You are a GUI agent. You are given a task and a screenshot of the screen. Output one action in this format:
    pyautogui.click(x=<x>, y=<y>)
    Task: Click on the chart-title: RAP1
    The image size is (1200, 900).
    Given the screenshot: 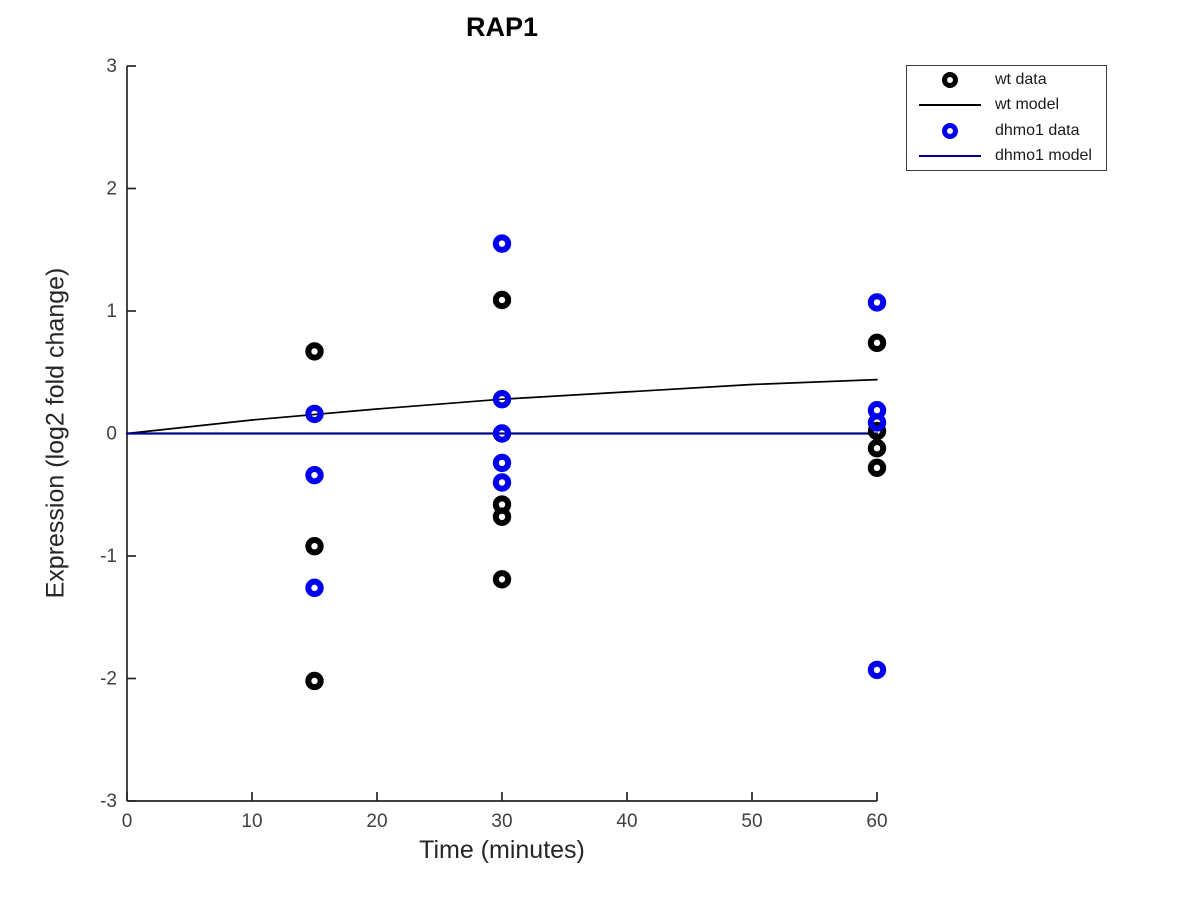 What is the action you would take?
    pyautogui.click(x=502, y=27)
    